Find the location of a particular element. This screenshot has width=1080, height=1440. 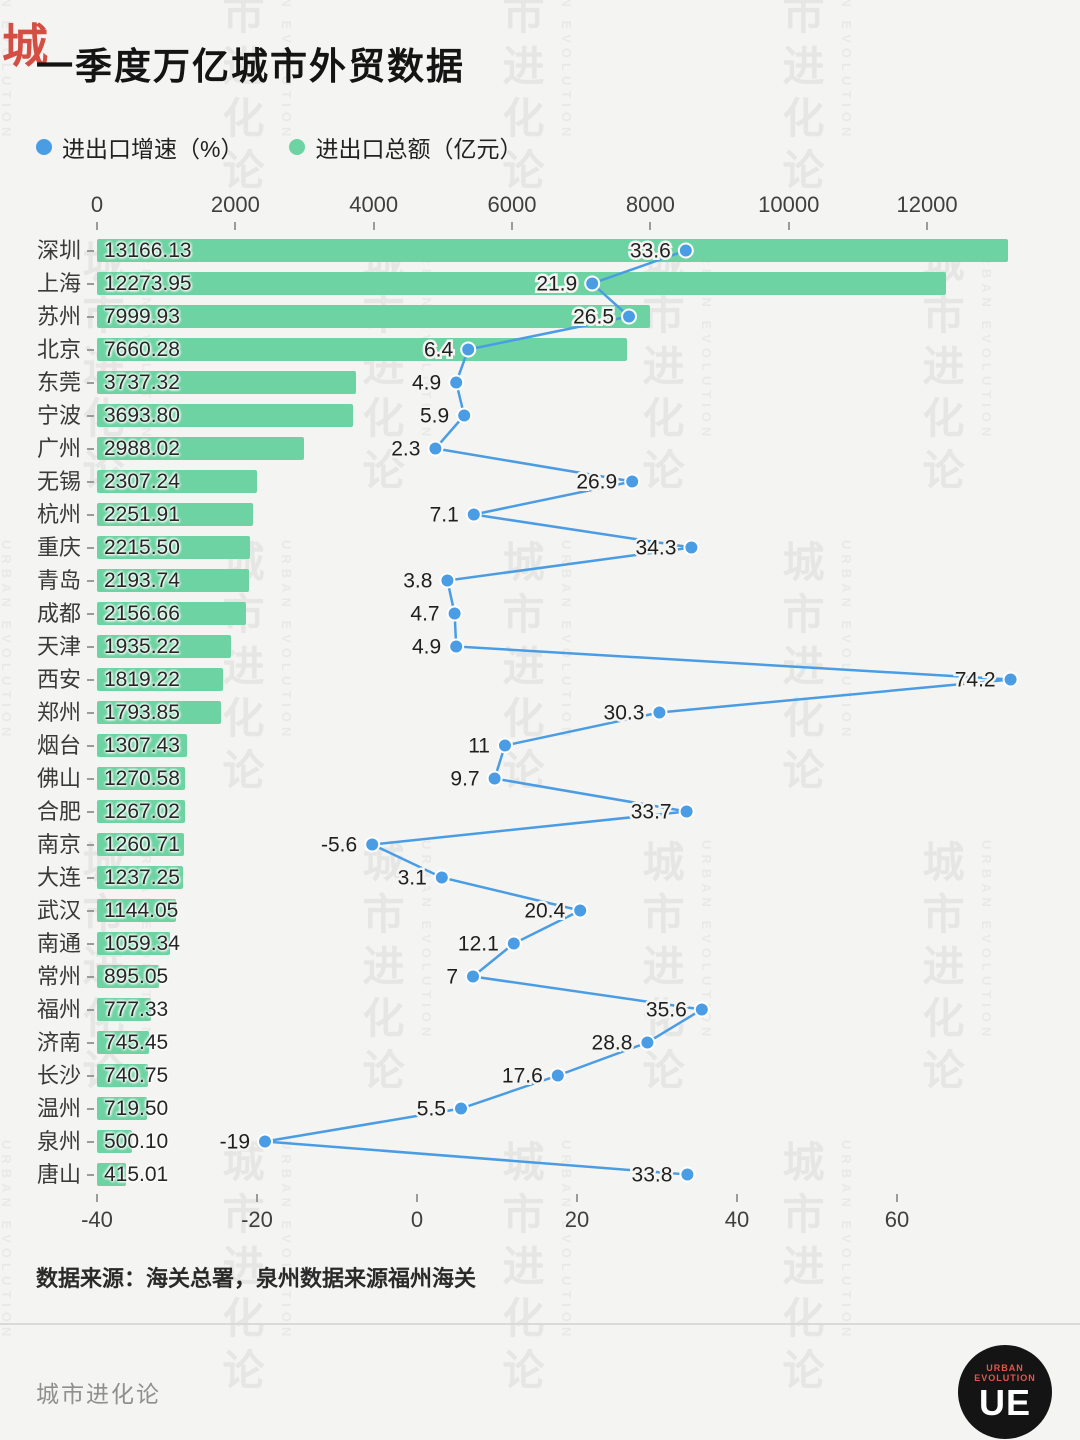

bottom-axis-tick-label: 20 is located at coordinates (577, 1219).